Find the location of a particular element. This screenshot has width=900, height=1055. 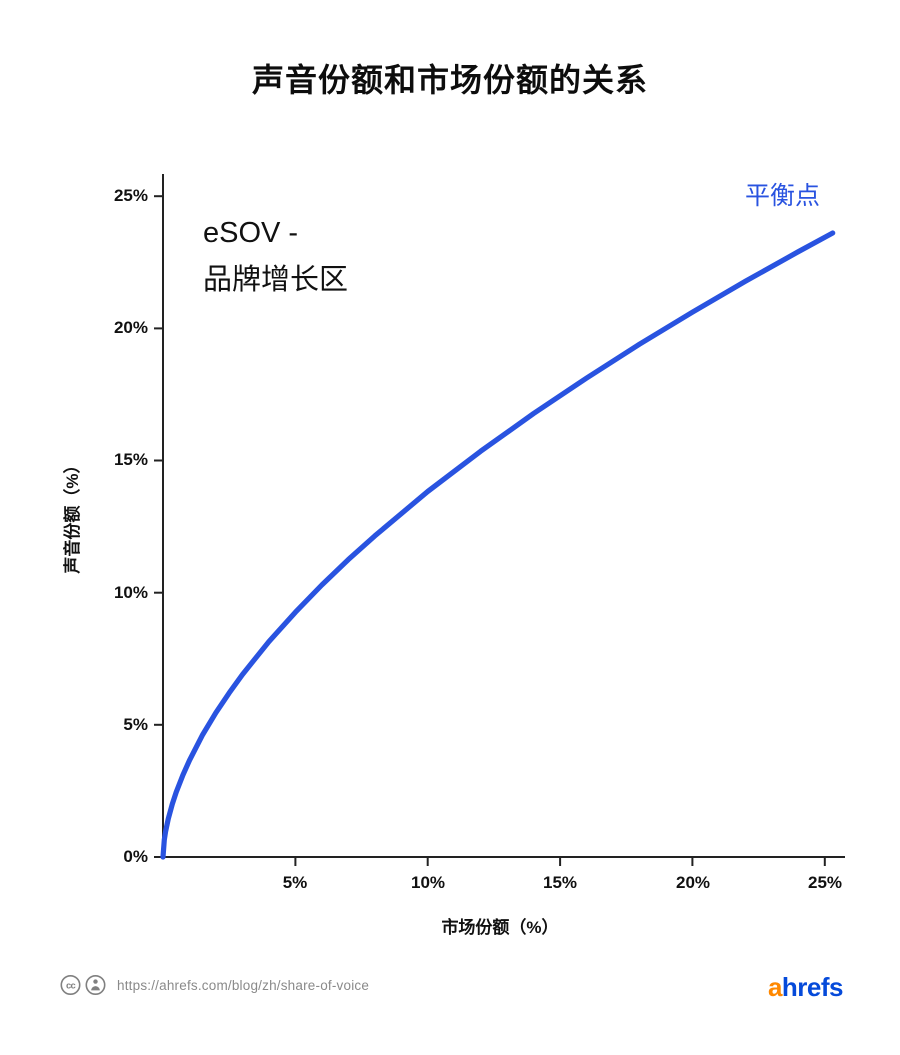

svg-text: cc is located at coordinates (70, 986).